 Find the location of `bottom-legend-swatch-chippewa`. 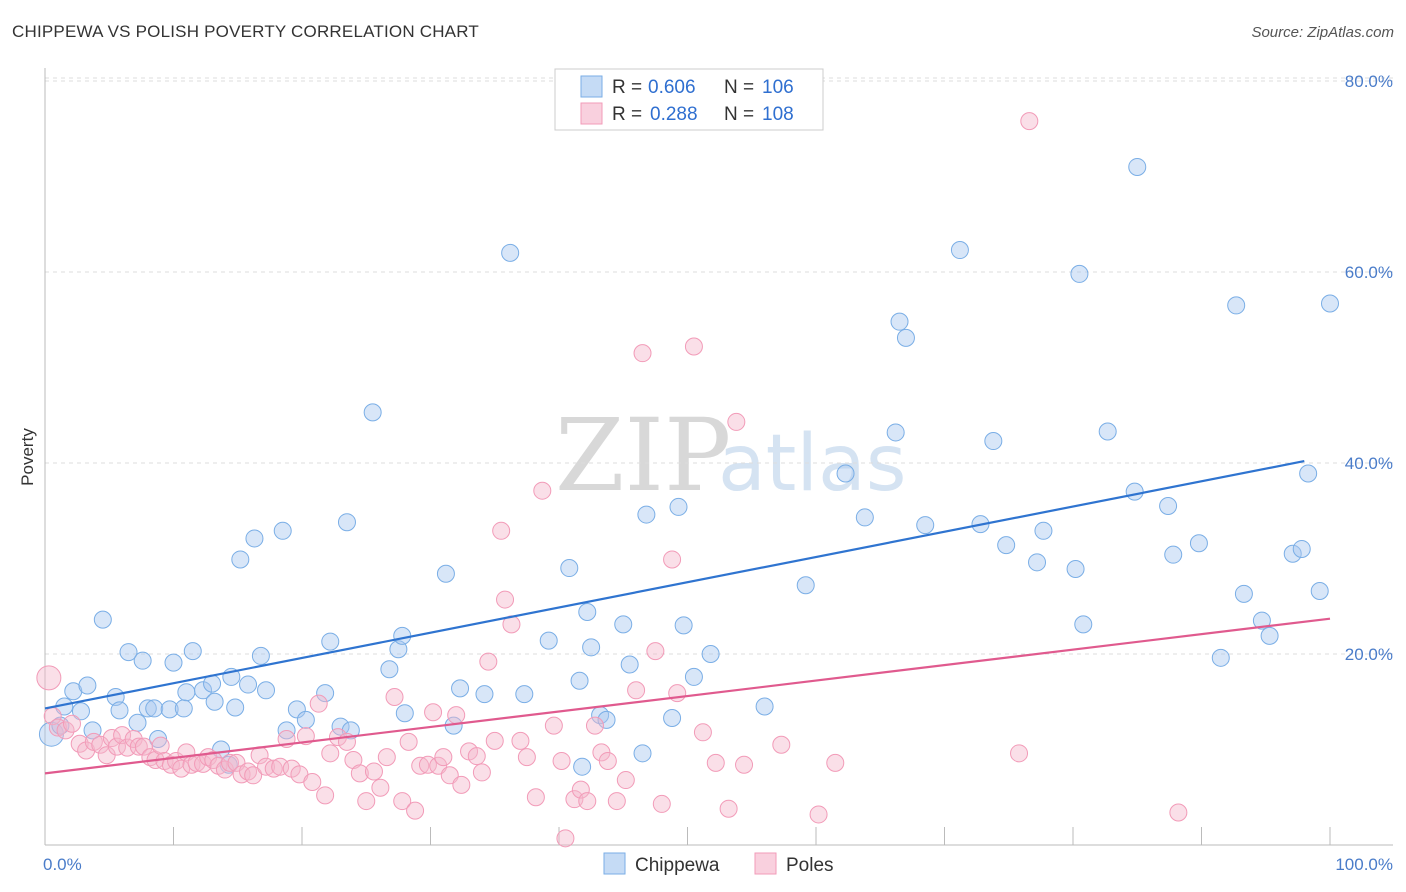

bottom-legend-swatch-chippewa is located at coordinates (614, 863).